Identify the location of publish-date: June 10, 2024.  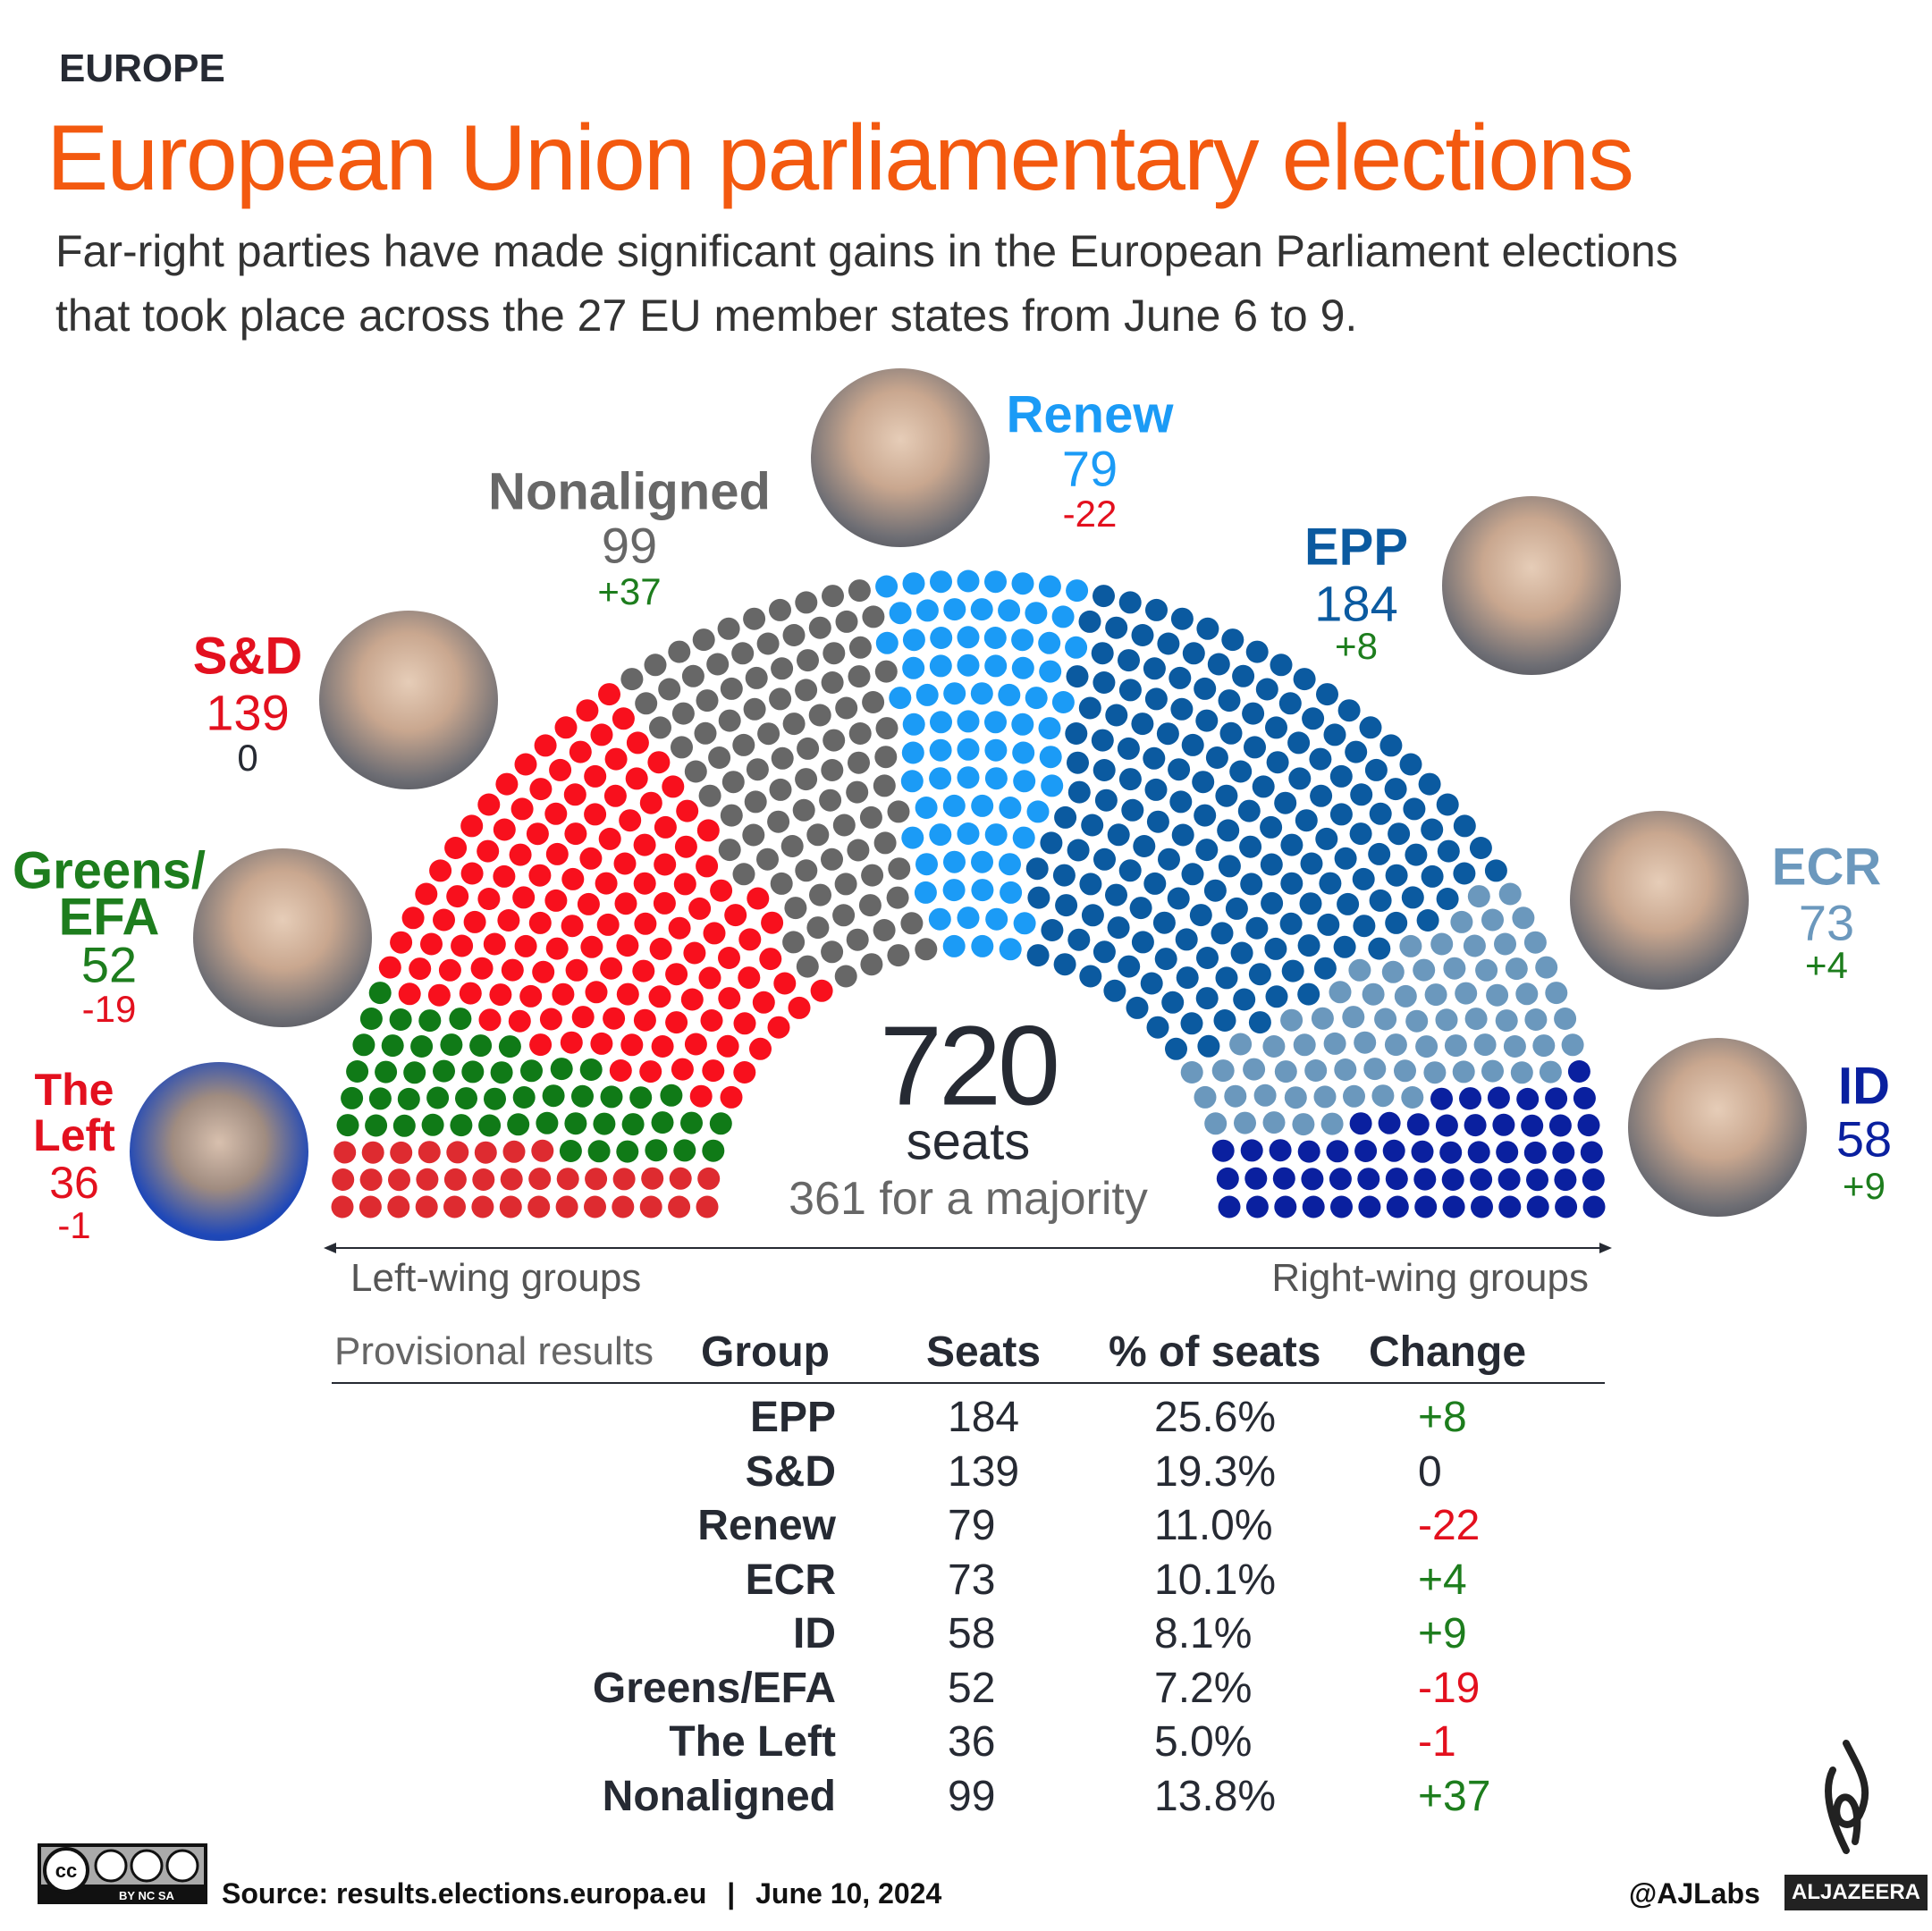
(848, 1893).